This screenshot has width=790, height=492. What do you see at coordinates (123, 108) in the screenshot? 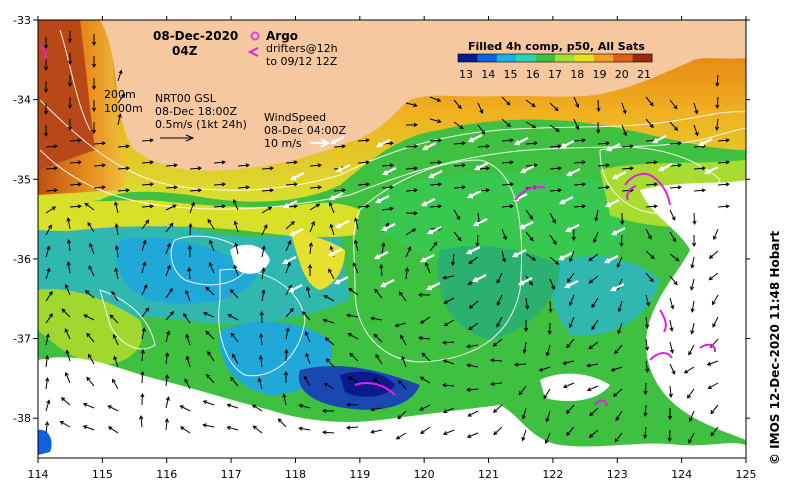
I see `isobath-1000-label: 1000m` at bounding box center [123, 108].